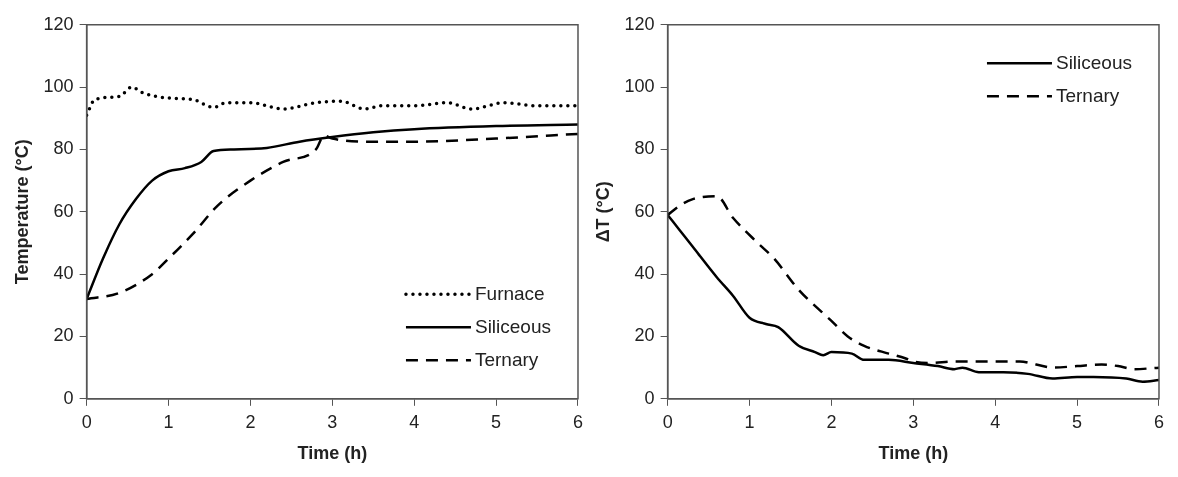 This screenshot has width=1178, height=477. Describe the element at coordinates (332, 101) in the screenshot. I see `line-series` at that location.